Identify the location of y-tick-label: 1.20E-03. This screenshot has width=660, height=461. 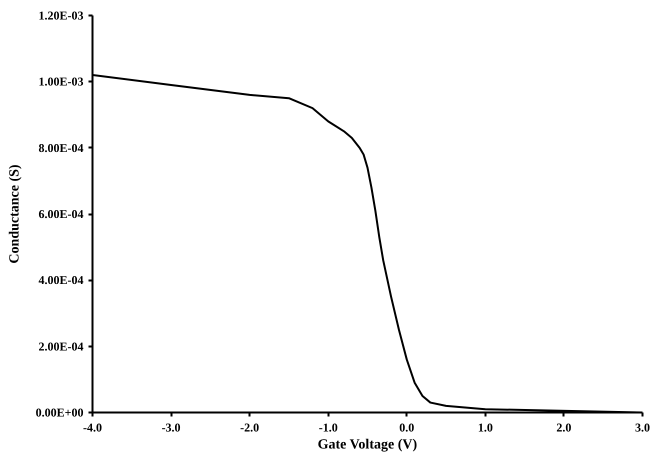
(61, 15).